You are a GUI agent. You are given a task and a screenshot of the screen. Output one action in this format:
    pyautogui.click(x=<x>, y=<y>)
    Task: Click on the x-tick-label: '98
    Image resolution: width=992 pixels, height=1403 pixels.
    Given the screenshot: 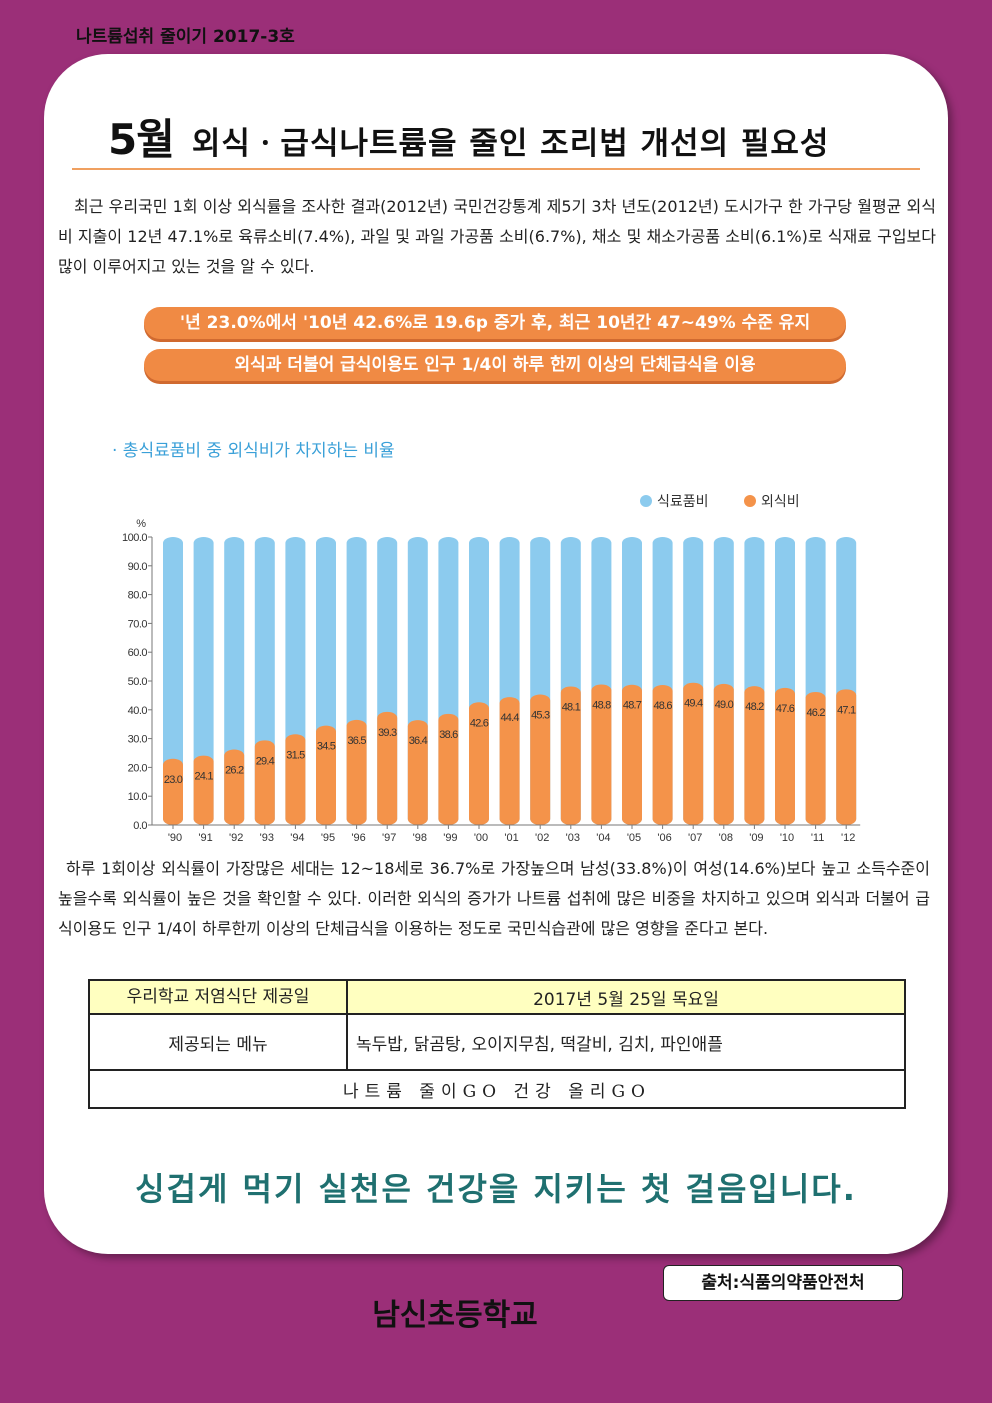 What is the action you would take?
    pyautogui.click(x=420, y=838)
    